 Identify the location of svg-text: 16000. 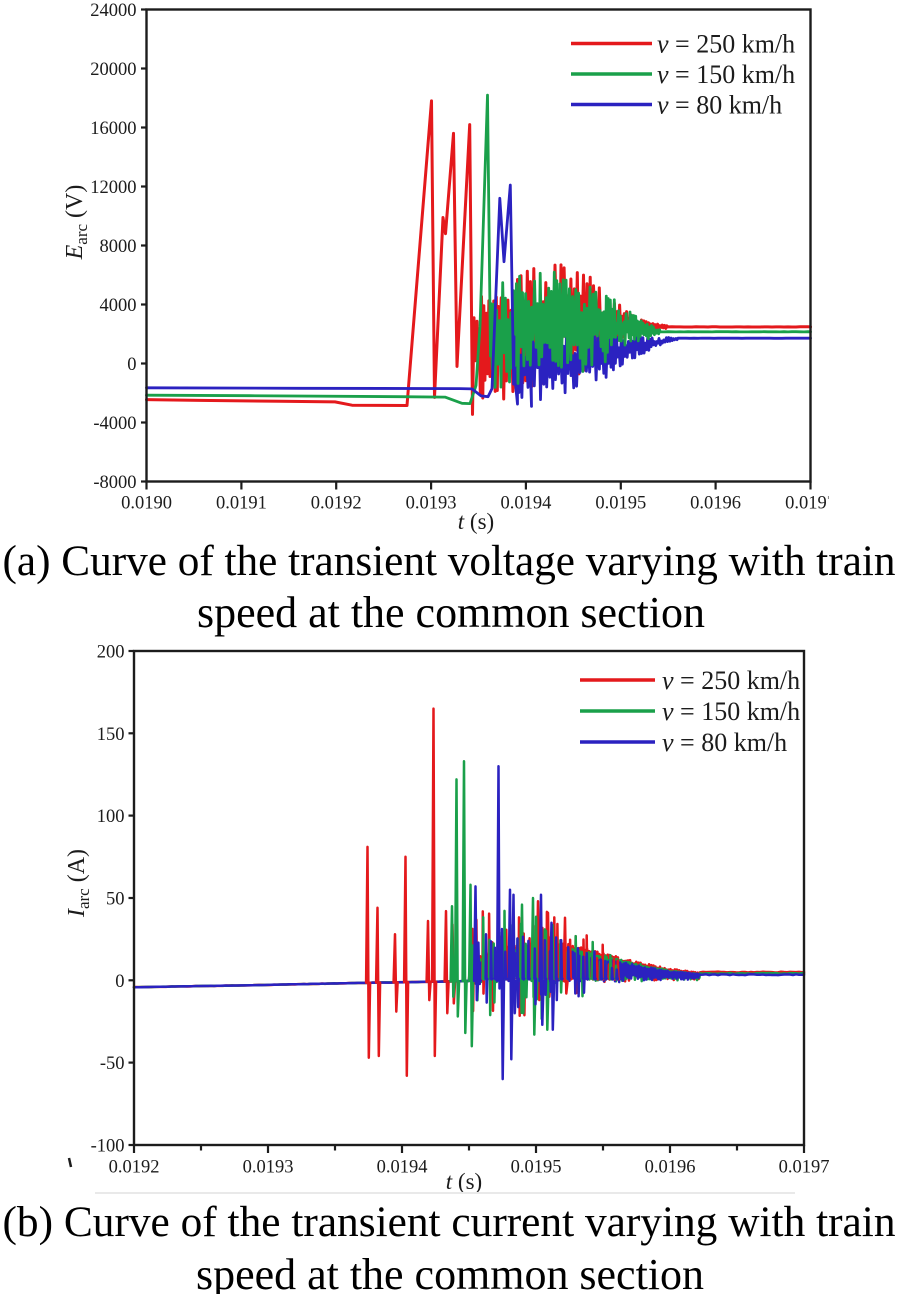
(113, 129).